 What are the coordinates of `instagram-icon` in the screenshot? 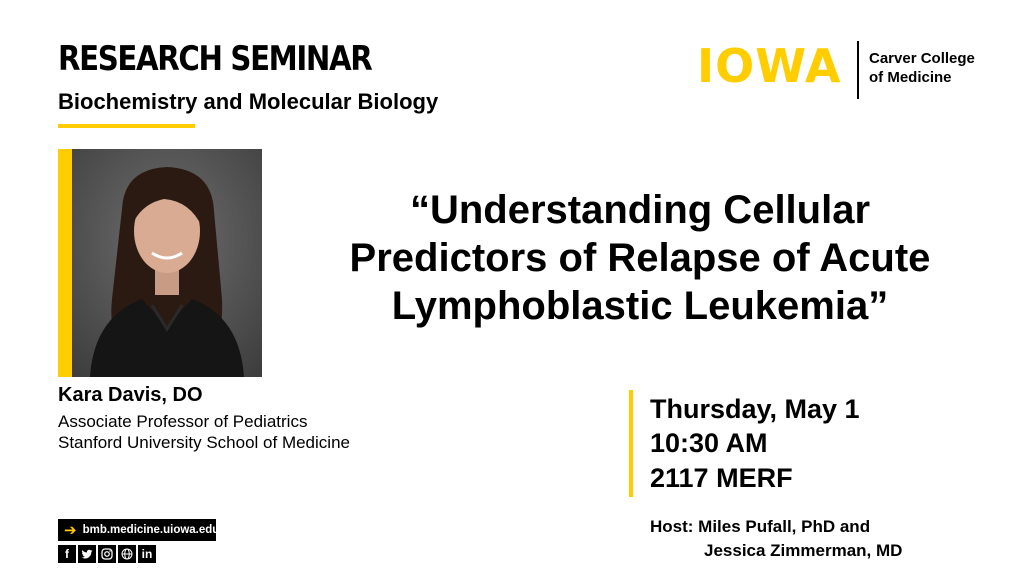 It's located at (107, 554).